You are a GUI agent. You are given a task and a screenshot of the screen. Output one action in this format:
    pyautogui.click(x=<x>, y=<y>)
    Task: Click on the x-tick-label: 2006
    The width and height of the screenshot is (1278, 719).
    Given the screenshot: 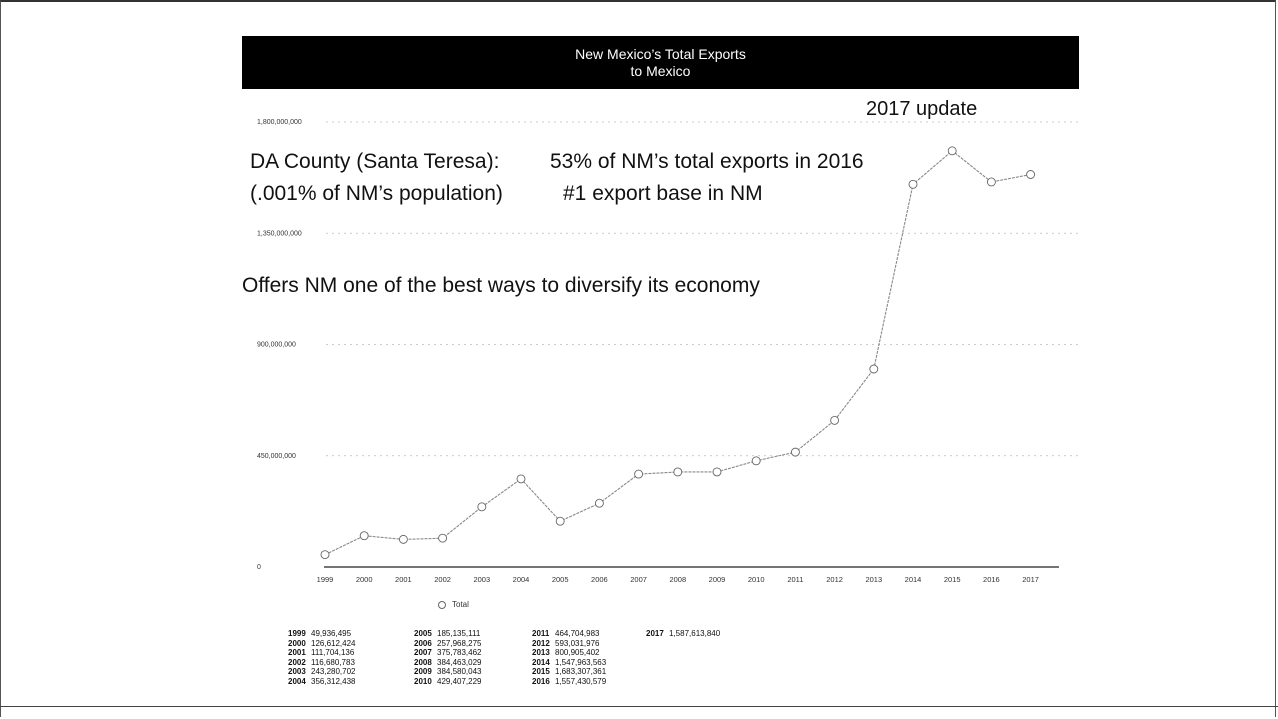 What is the action you would take?
    pyautogui.click(x=599, y=579)
    